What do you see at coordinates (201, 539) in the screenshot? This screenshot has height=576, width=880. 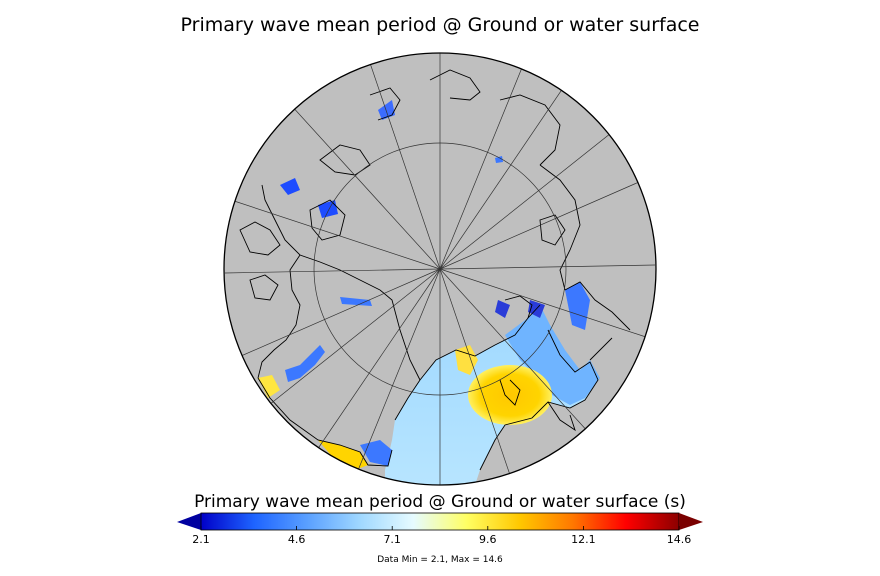 I see `colorbar-tick-label: 2.1` at bounding box center [201, 539].